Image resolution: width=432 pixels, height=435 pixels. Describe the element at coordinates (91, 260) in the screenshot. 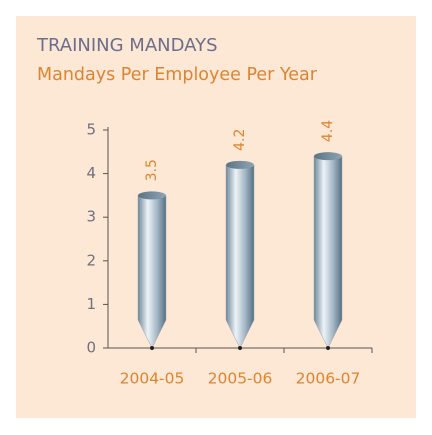

I see `y-tick-label: 2` at that location.